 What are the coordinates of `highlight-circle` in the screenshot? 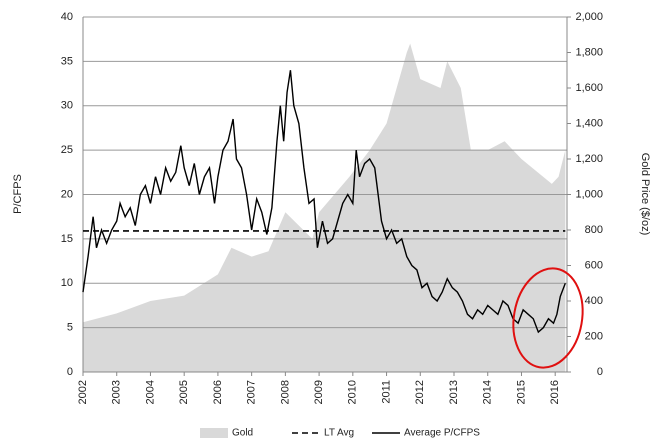 It's located at (548, 318).